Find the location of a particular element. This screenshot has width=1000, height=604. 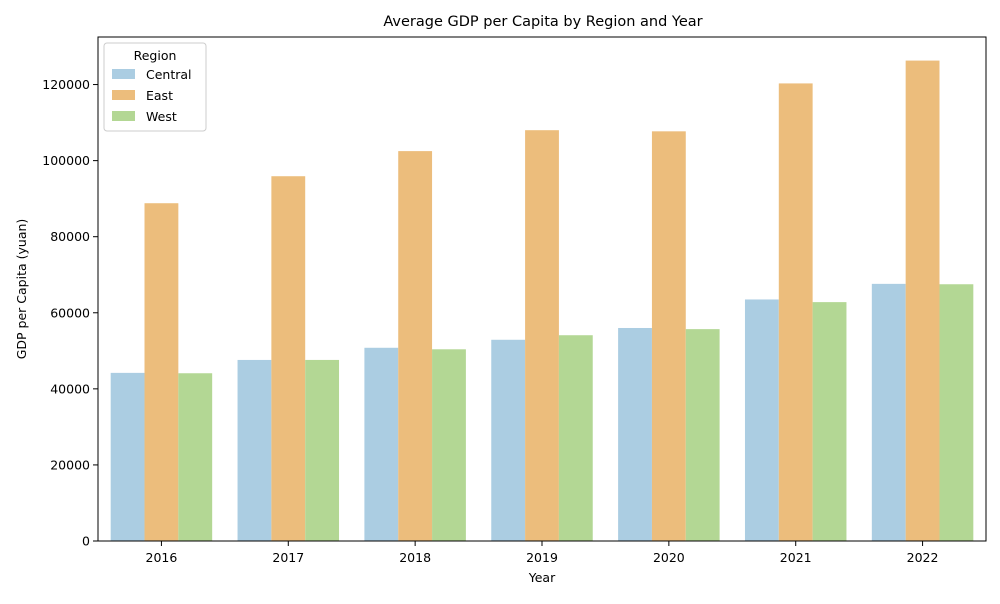

x-tick-label: 2019 is located at coordinates (542, 557).